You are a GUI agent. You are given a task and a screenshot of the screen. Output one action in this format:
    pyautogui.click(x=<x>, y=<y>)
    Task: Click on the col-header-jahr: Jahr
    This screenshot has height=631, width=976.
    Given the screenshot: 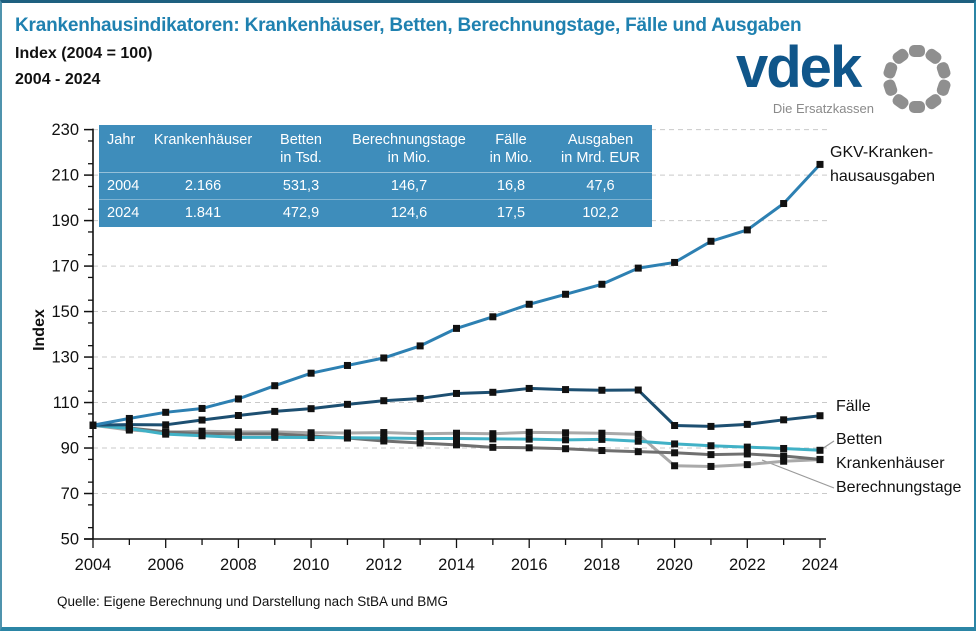 What is the action you would take?
    pyautogui.click(x=121, y=140)
    